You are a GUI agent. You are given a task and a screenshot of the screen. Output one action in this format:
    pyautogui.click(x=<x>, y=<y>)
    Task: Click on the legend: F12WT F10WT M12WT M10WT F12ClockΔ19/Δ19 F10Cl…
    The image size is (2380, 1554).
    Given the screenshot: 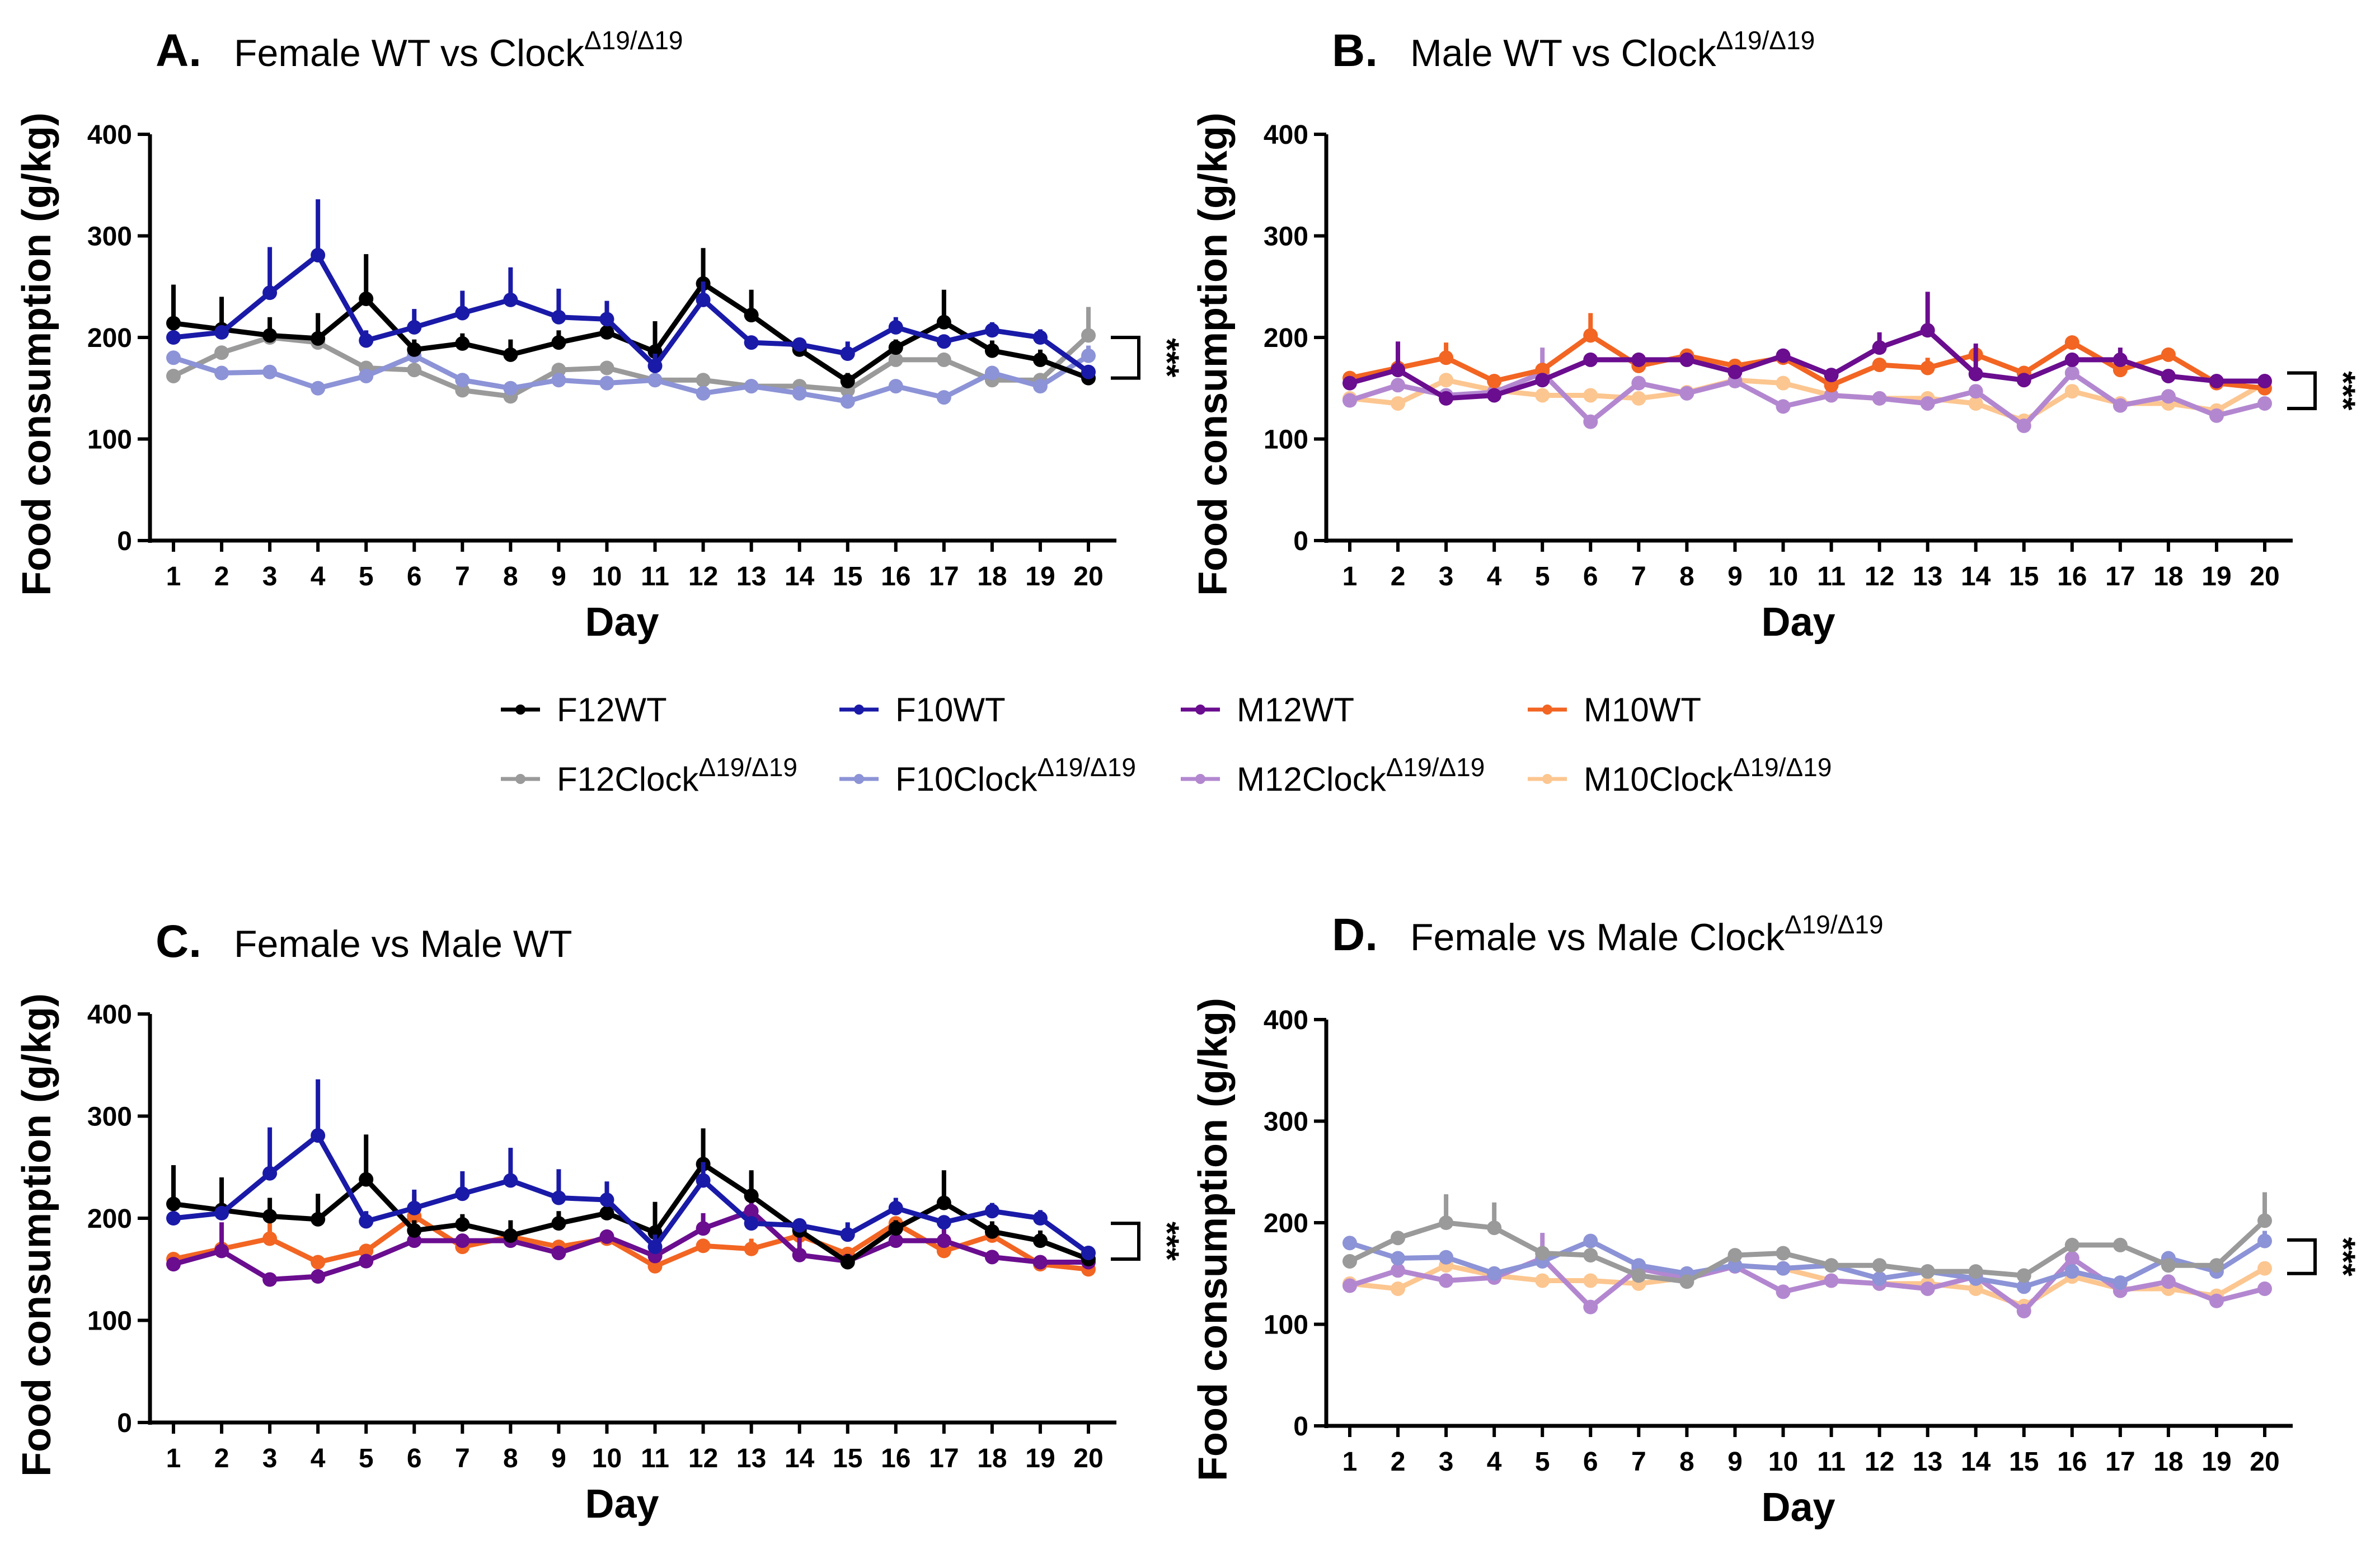 What is the action you would take?
    pyautogui.click(x=1167, y=744)
    